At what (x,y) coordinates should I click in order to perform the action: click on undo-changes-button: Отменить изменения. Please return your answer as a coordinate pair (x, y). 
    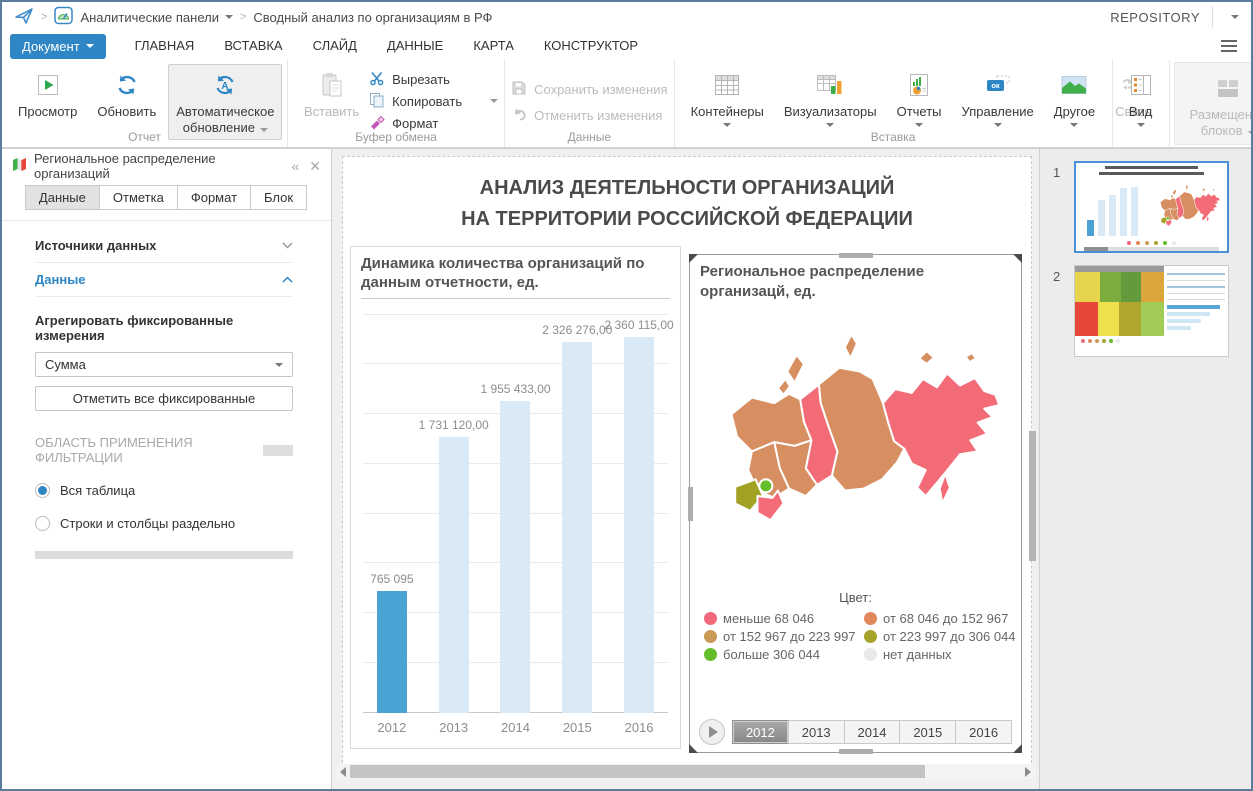
    Looking at the image, I should click on (589, 115).